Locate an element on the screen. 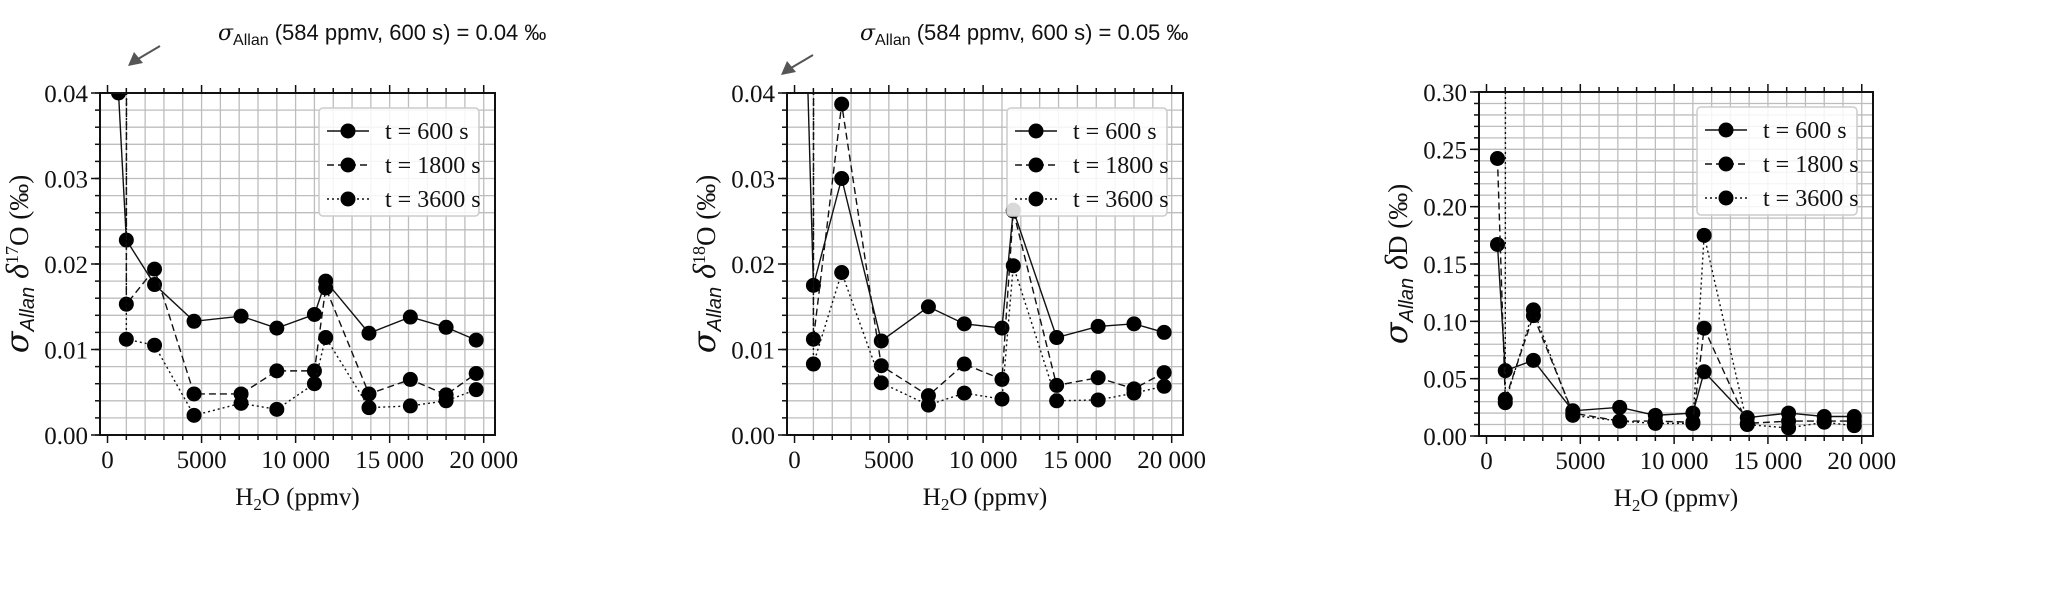 The height and width of the screenshot is (615, 2067). y-tick-label: 0.03 is located at coordinates (66, 180).